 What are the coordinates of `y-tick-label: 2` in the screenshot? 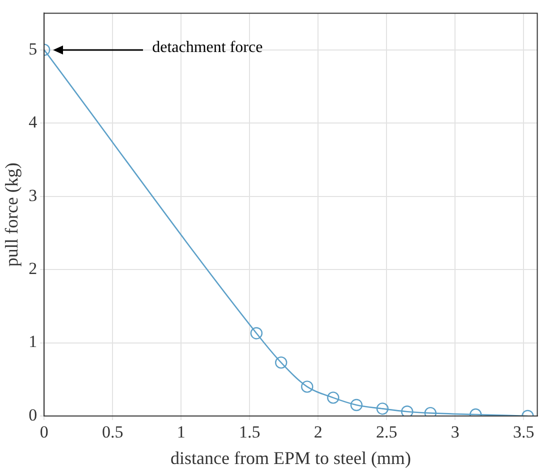 It's located at (33, 268).